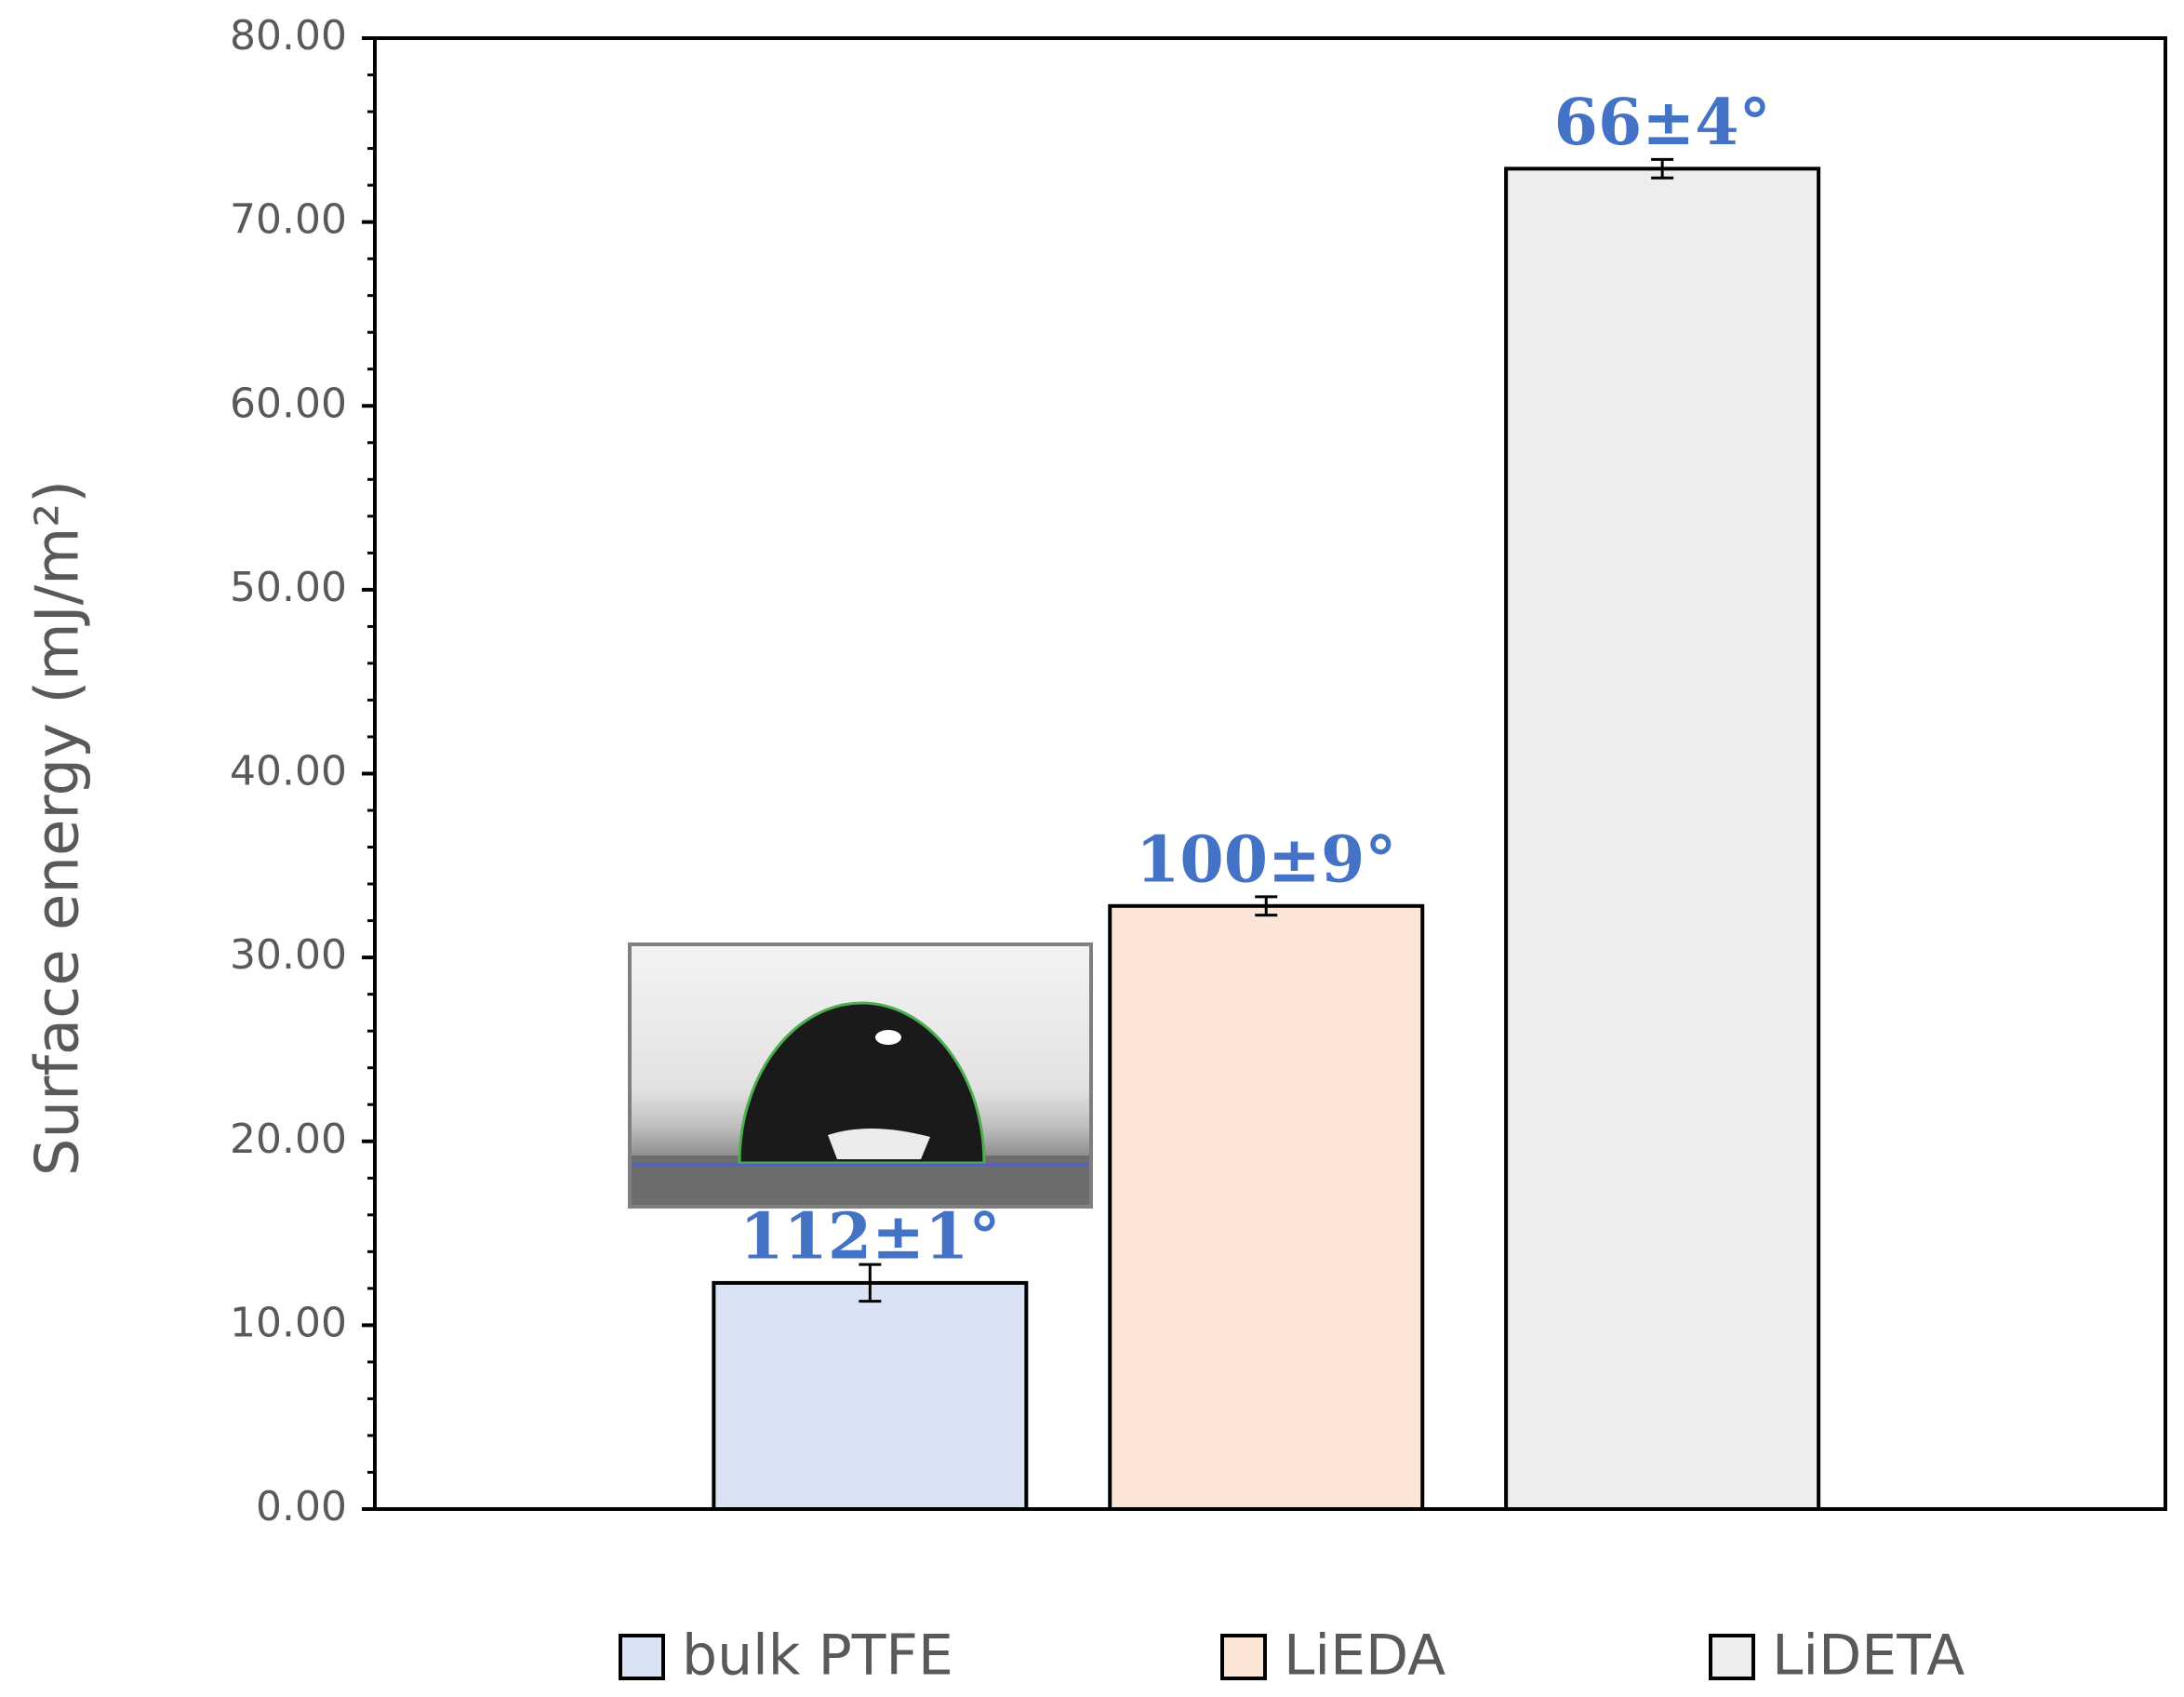 The height and width of the screenshot is (1697, 2184). What do you see at coordinates (288, 771) in the screenshot?
I see `y-tick-label: 40.00` at bounding box center [288, 771].